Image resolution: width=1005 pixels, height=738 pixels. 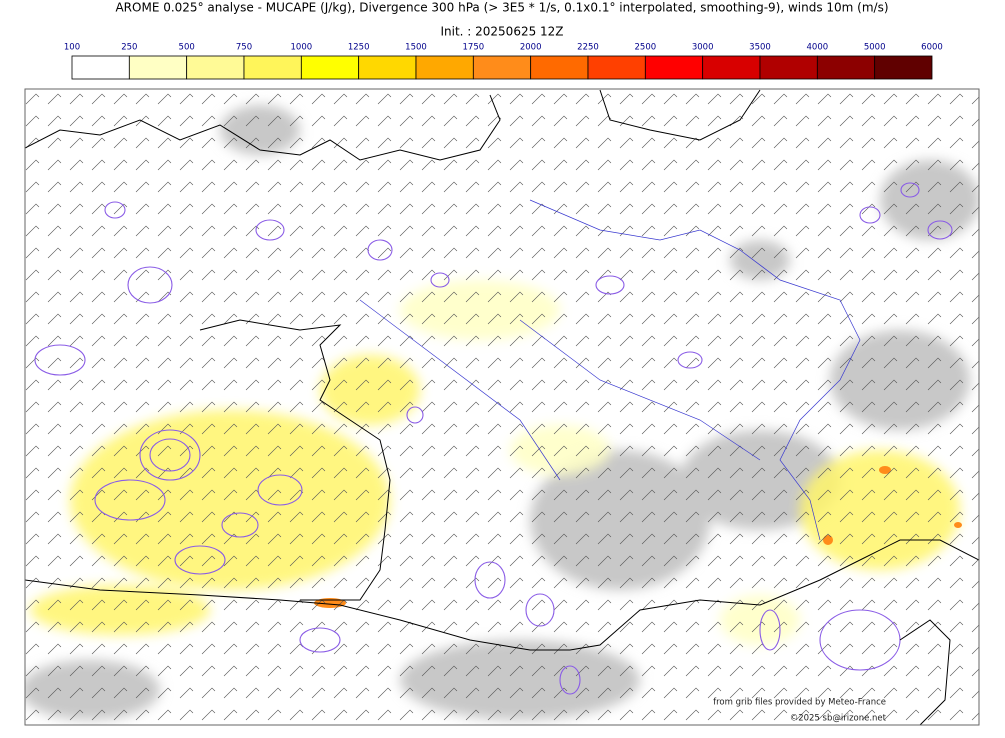 What do you see at coordinates (501, 32) in the screenshot?
I see `init-time: Init. : 20250625 12Z` at bounding box center [501, 32].